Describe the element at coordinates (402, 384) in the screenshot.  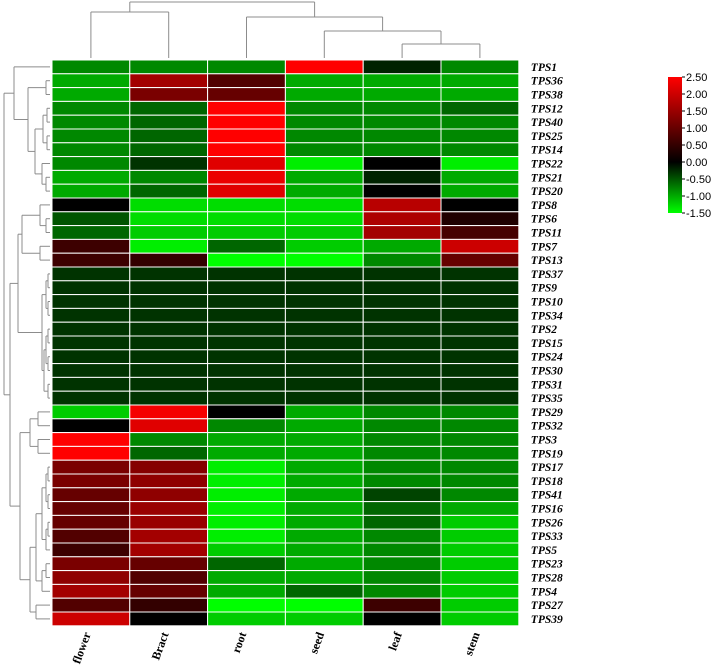
I see `heatmap-cell-tps31-leaf` at that location.